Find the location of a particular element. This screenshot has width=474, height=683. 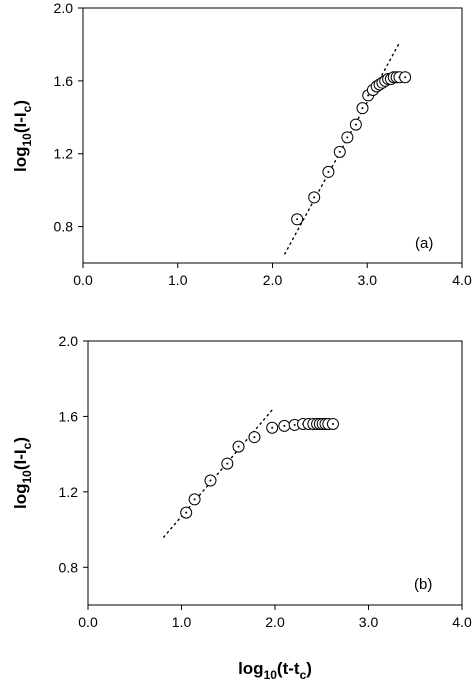

markers-b is located at coordinates (259, 468).